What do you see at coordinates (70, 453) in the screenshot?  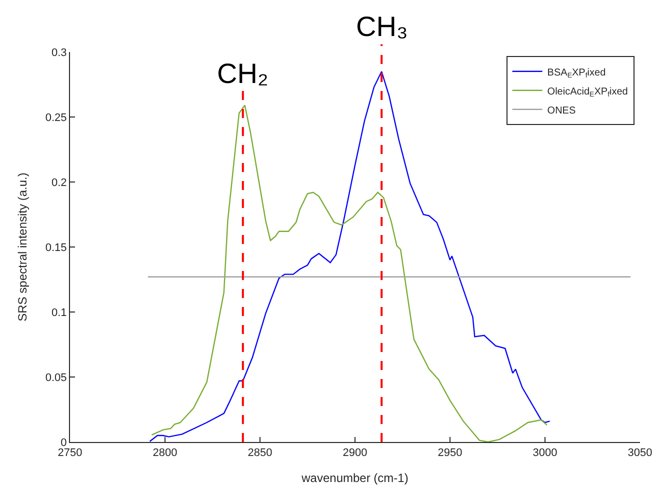 I see `x-tick-label: 2750` at bounding box center [70, 453].